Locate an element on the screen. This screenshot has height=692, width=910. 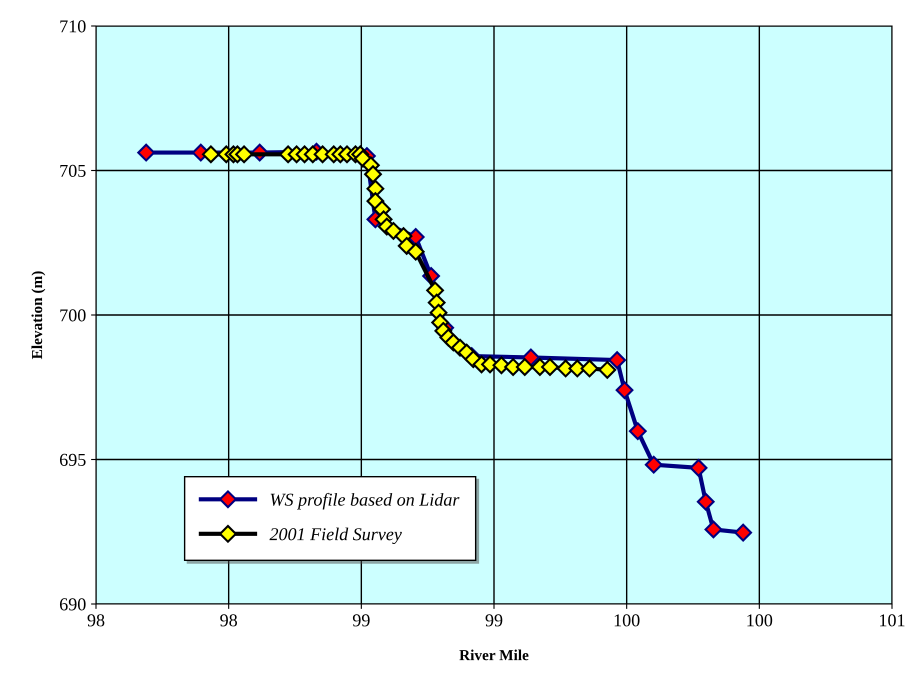
legend-label: 2001 Field Survey is located at coordinates (335, 536).